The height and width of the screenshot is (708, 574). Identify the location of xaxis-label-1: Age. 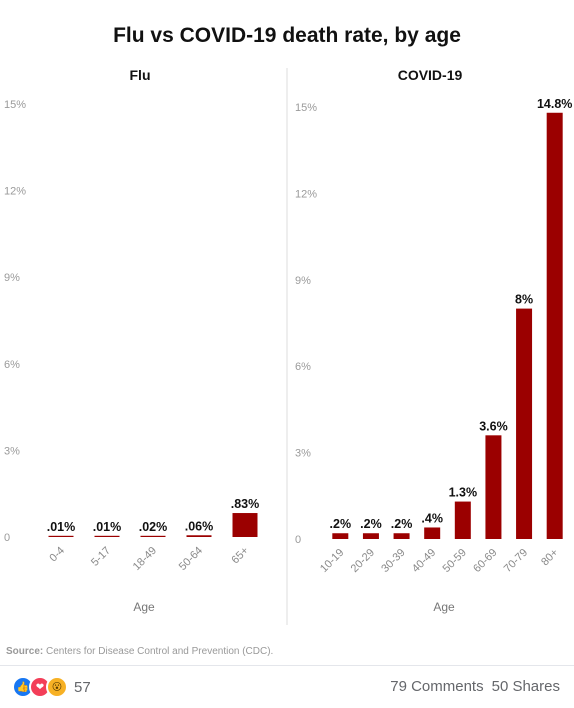
(444, 607).